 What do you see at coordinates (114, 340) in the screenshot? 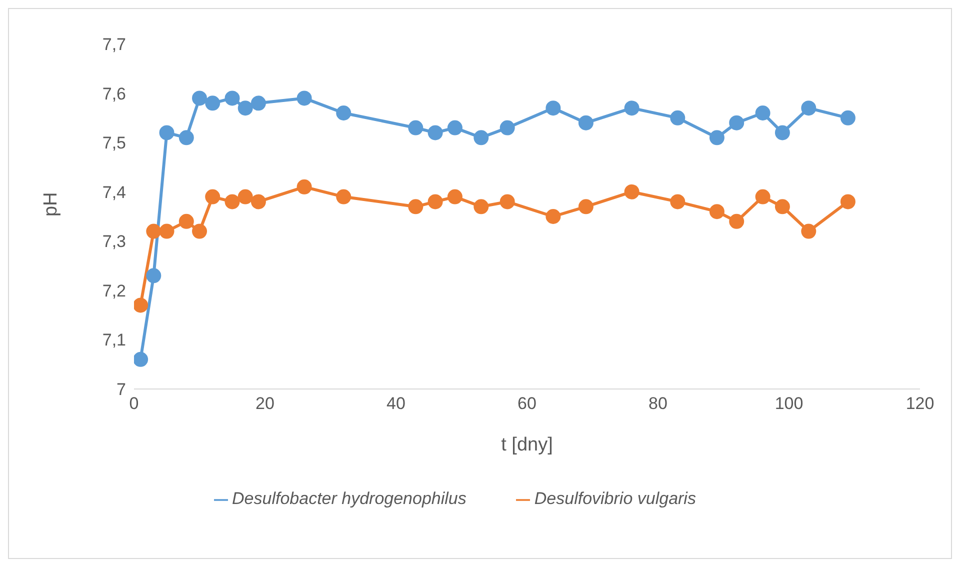
I see `y-tick-label: 7,1` at bounding box center [114, 340].